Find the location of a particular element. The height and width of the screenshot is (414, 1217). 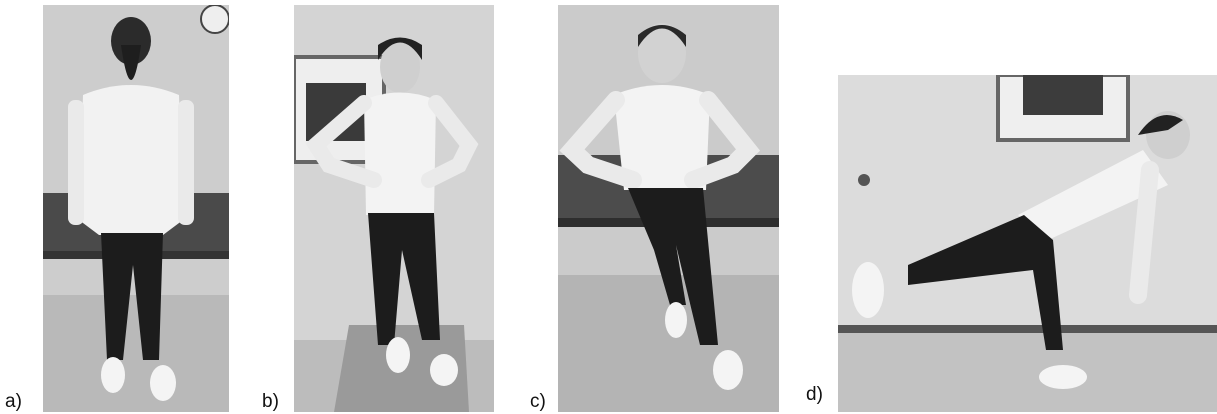

wall-fixture is located at coordinates (864, 180).